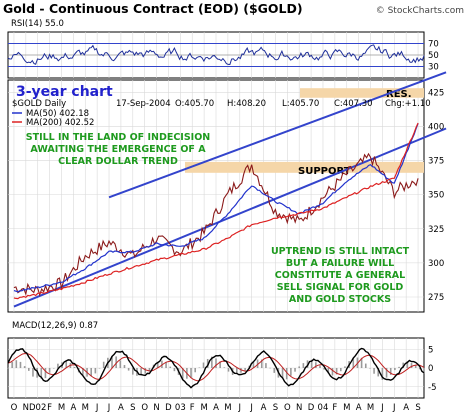  Describe the element at coordinates (57, 114) in the screenshot. I see `legend-entry: MA(50) 402.18` at that location.